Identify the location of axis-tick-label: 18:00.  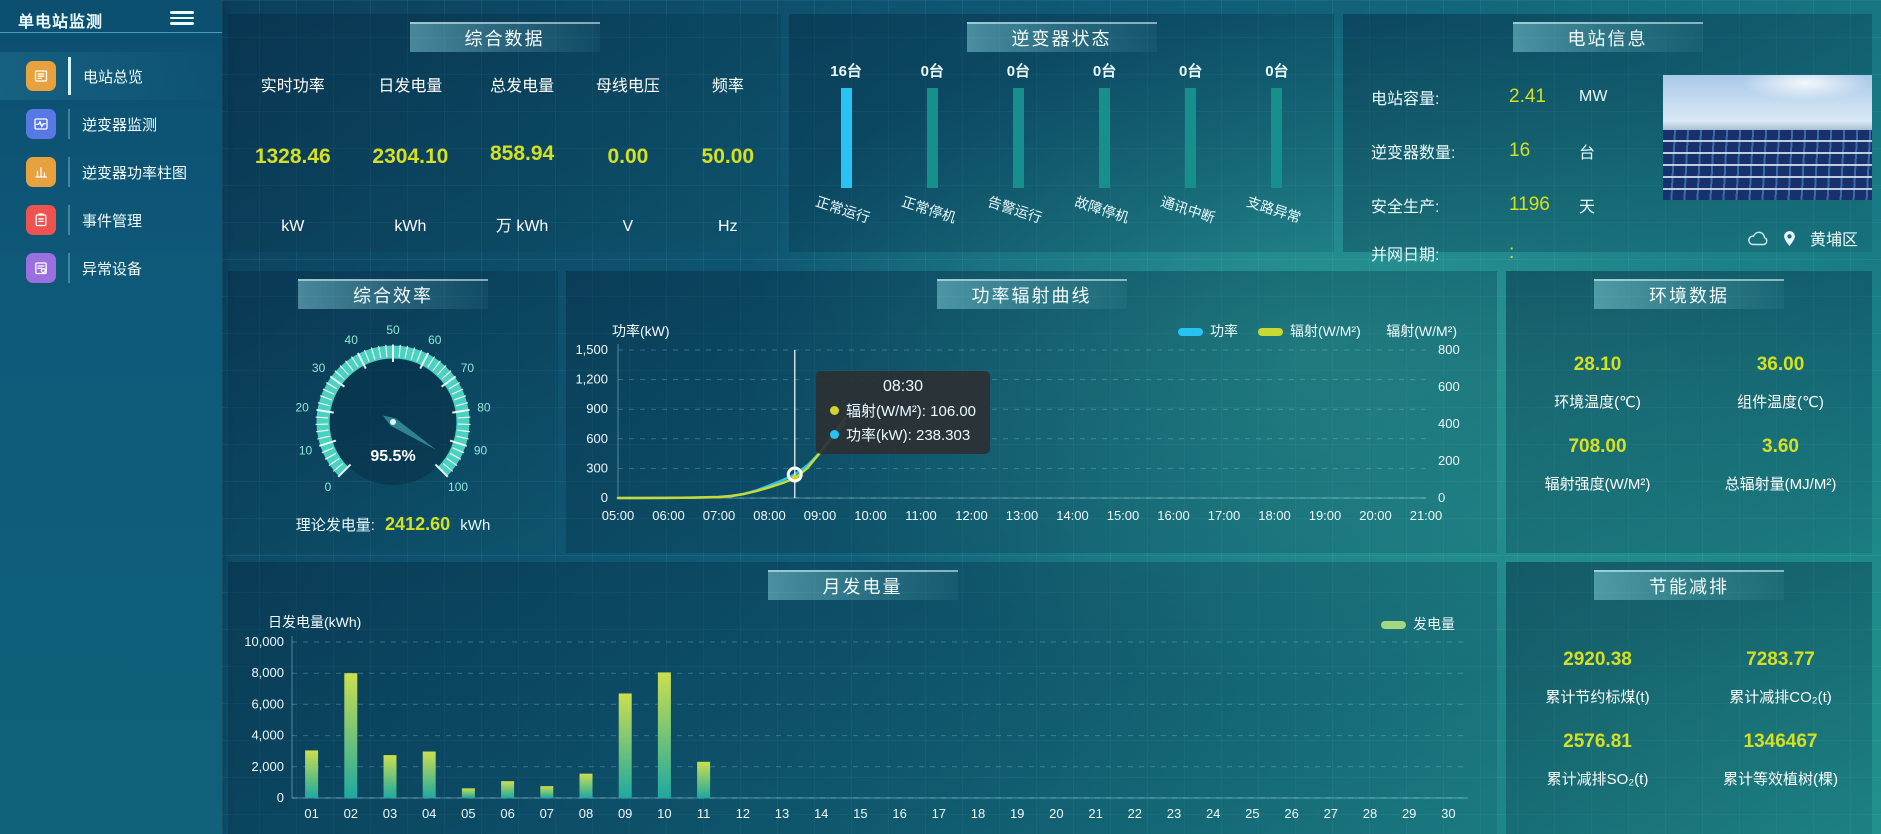
(1274, 515).